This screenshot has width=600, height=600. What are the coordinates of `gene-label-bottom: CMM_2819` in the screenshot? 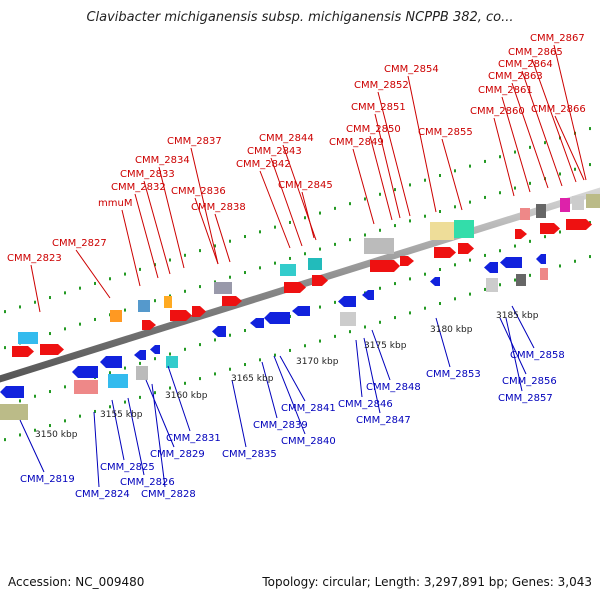 It's located at (47, 479).